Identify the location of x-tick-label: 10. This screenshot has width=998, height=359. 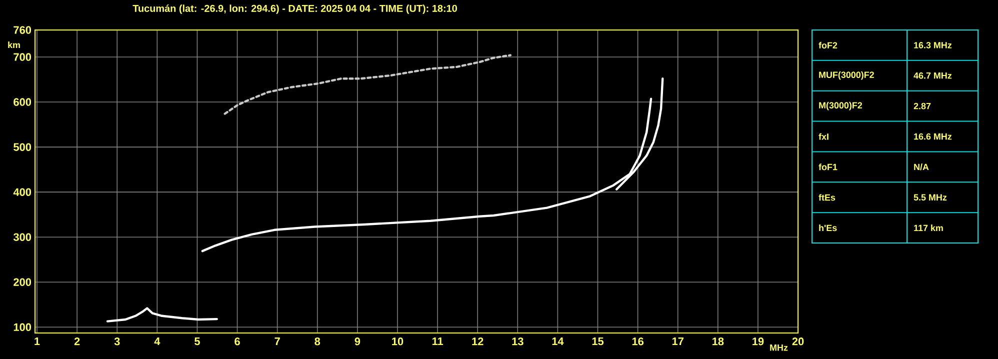
(398, 342).